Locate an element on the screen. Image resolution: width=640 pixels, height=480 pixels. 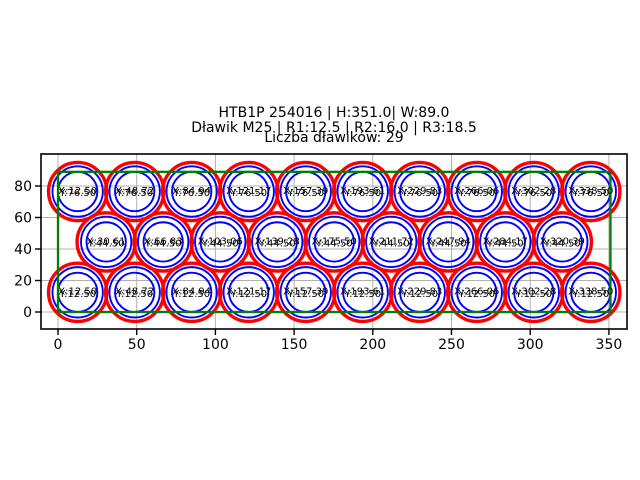
chart-title-line-1: HTB1P 254016 | H:351.0| W:89.0 is located at coordinates (334, 113).